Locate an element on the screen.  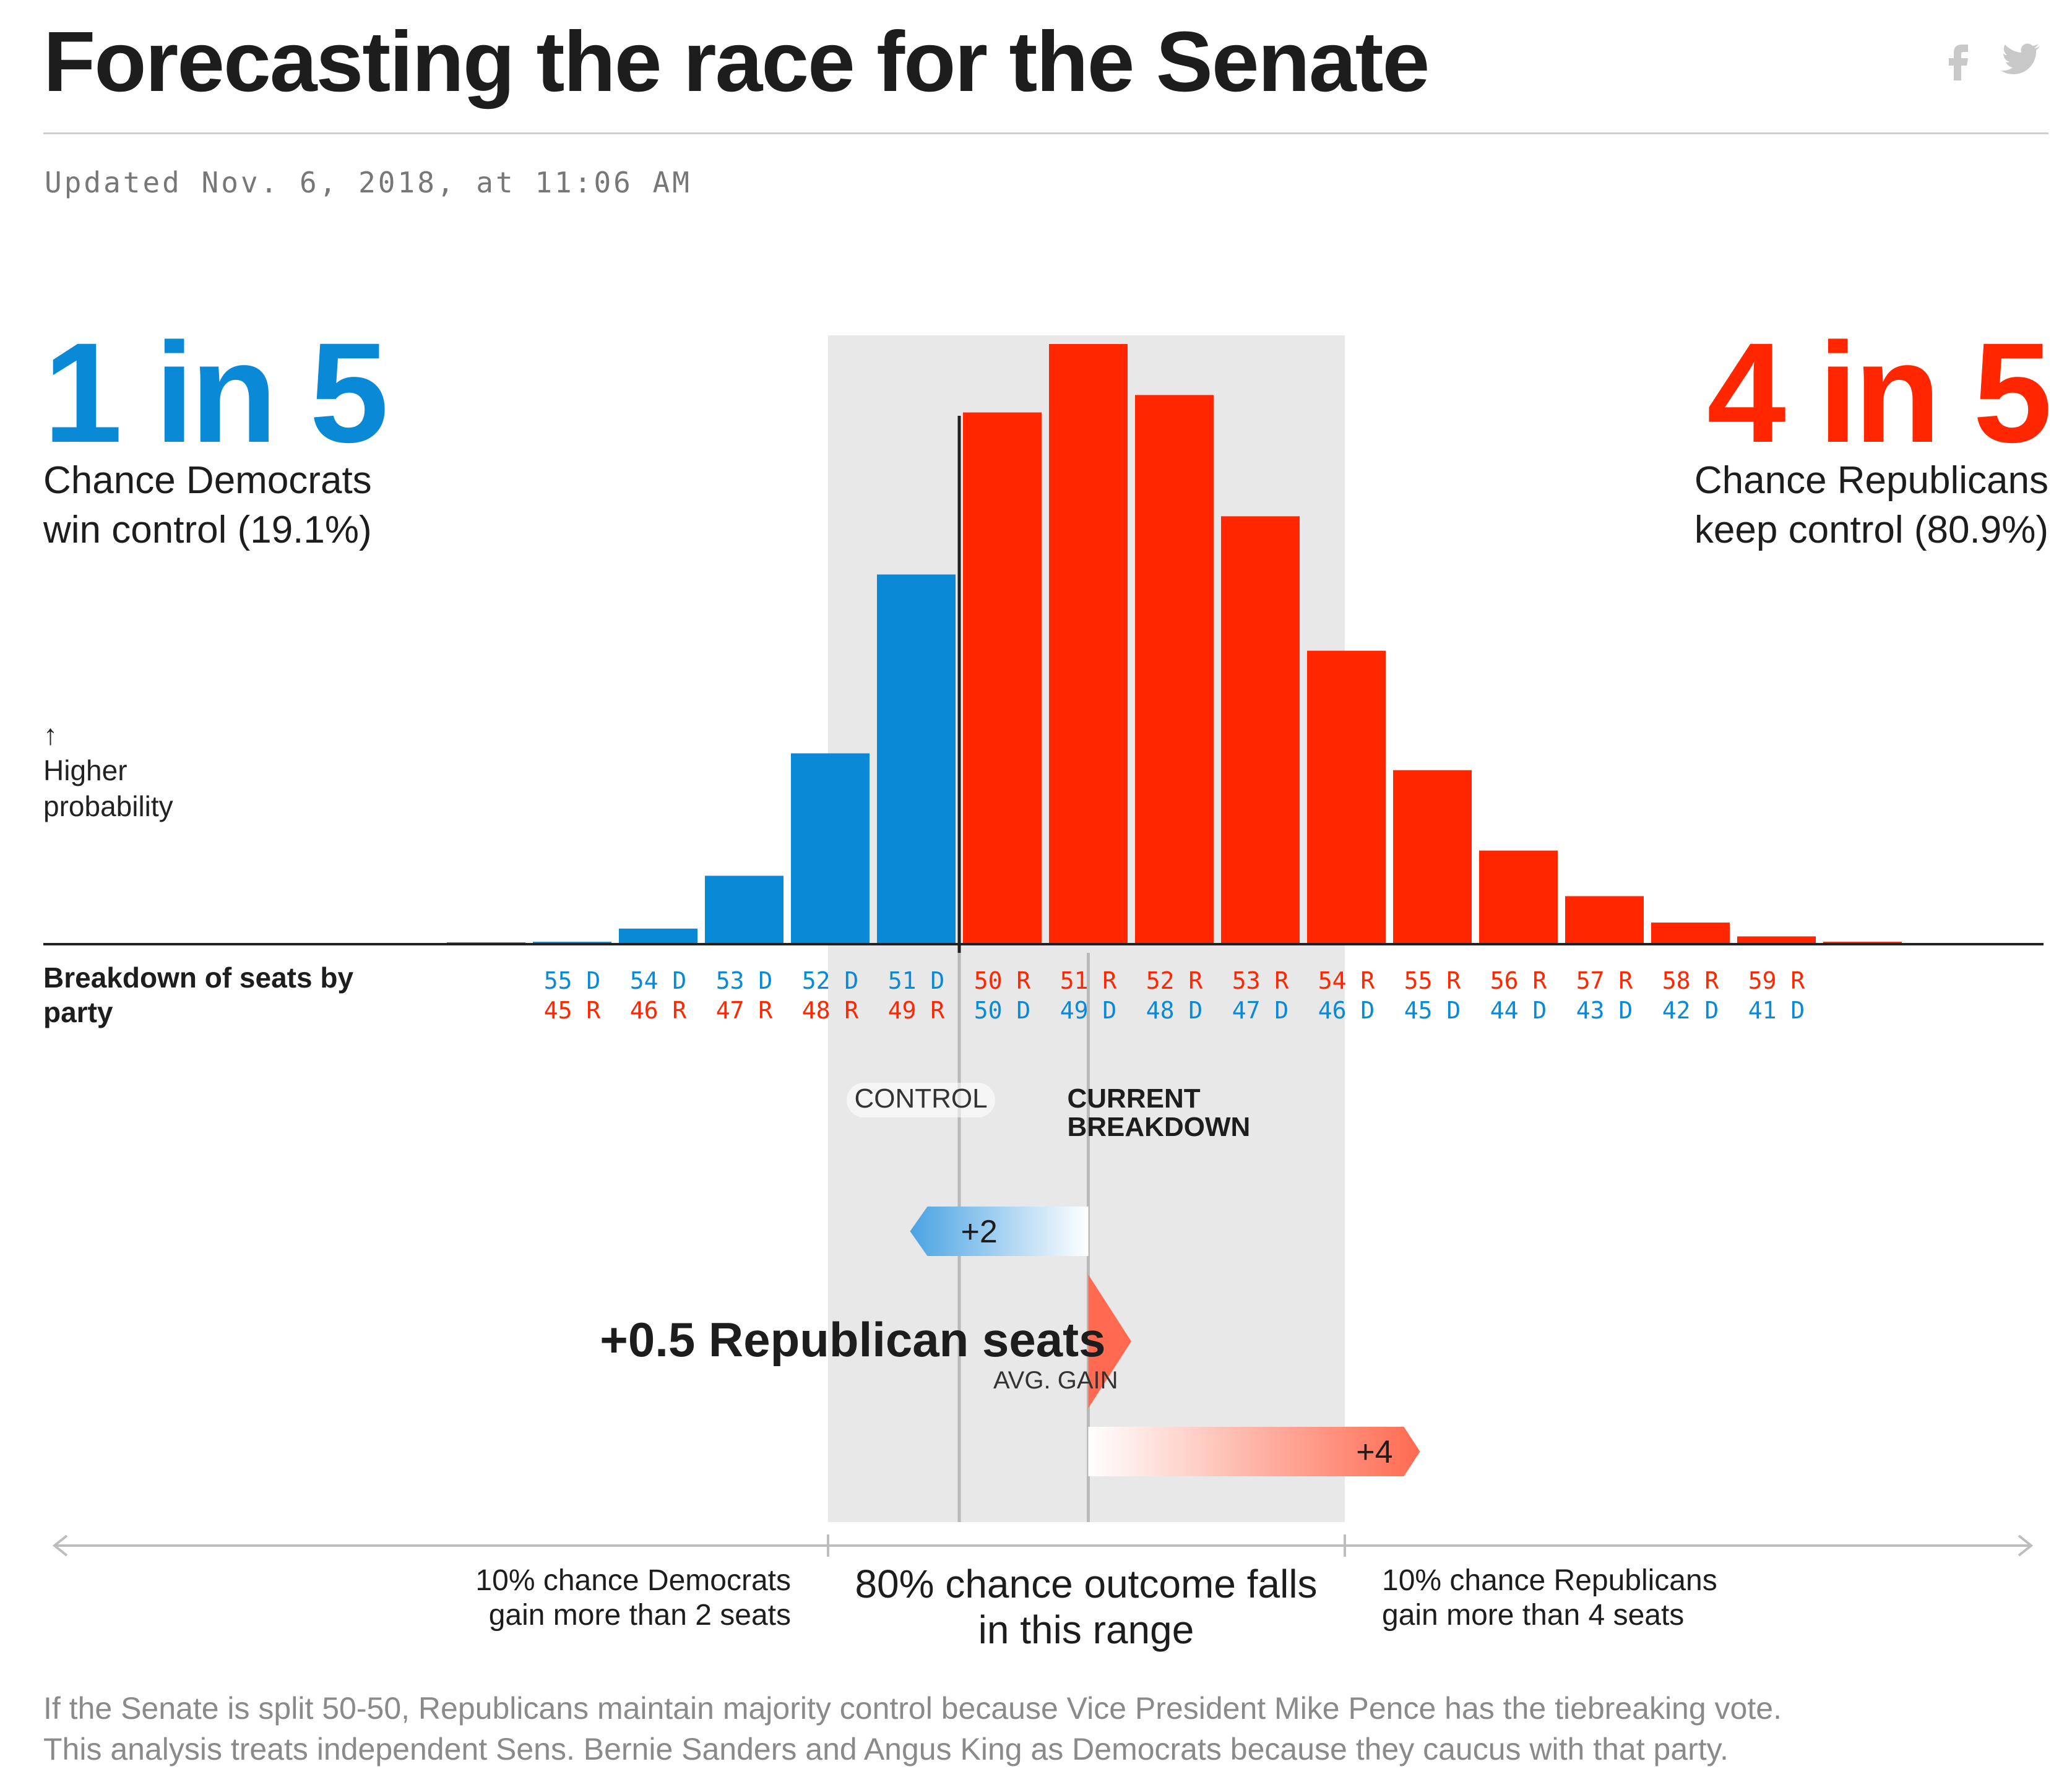
tick-label-bottom-3: 48 R is located at coordinates (831, 1010).